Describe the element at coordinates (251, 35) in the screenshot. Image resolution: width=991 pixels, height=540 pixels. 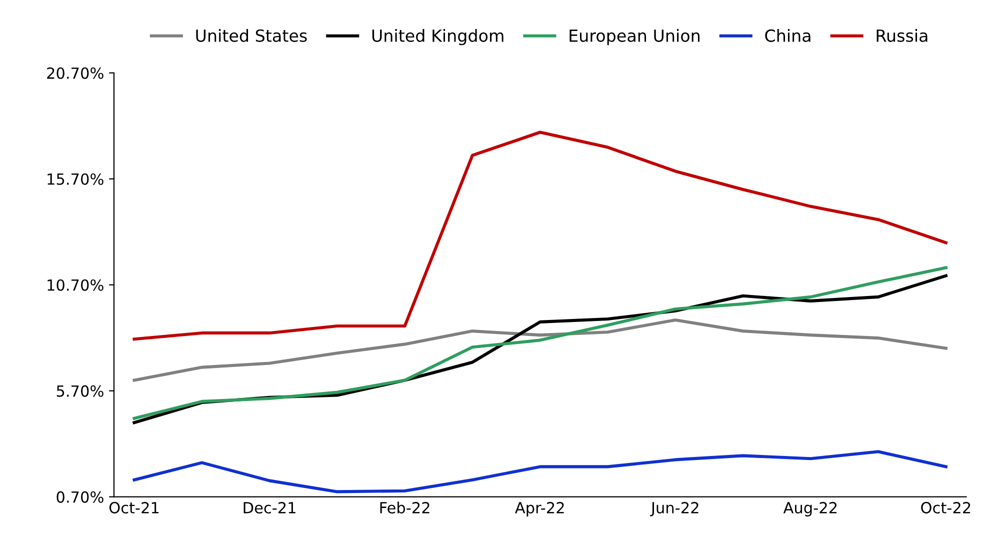
I see `legend-label: United States` at that location.